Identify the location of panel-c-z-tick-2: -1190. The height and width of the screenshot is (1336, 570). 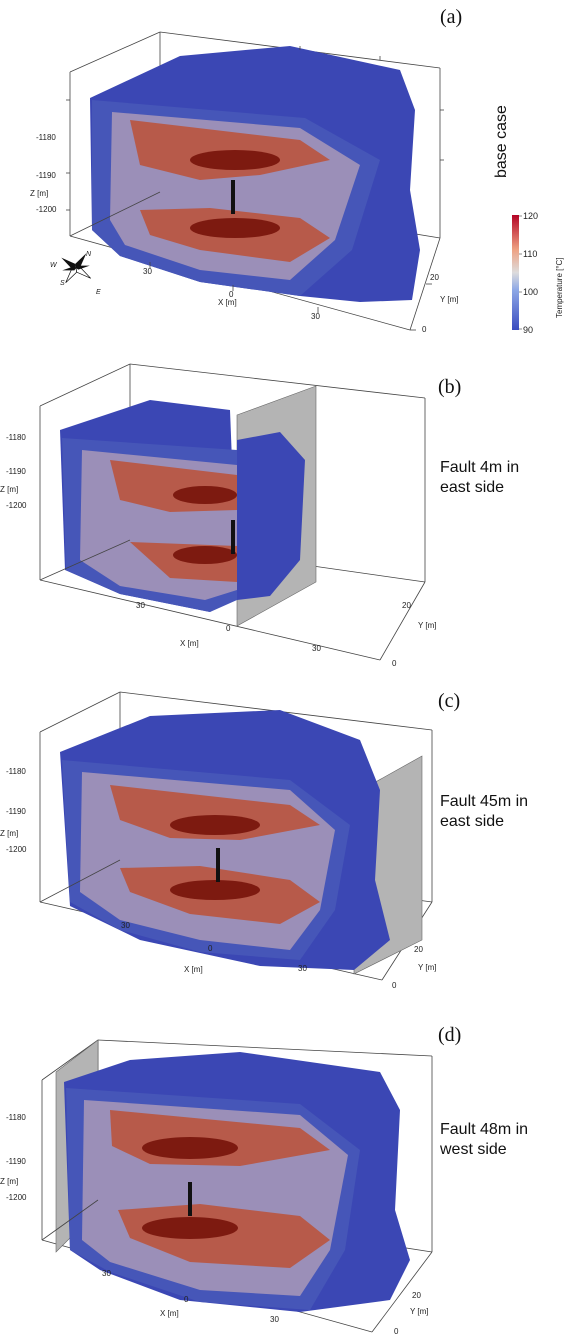
(16, 811).